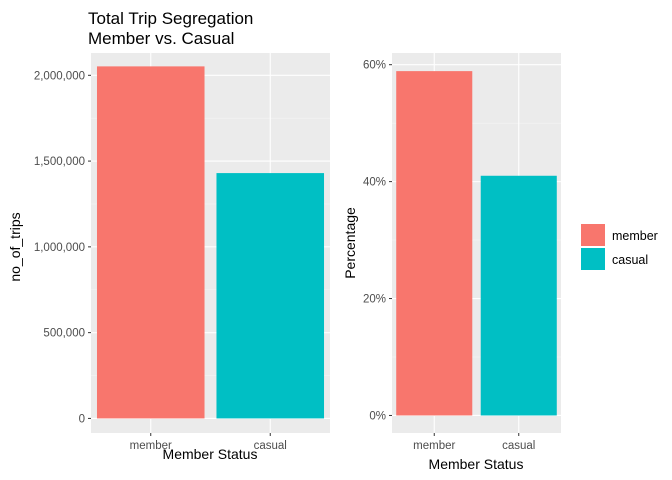 This screenshot has width=672, height=480. What do you see at coordinates (64, 334) in the screenshot?
I see `left-y-tick-label: 500,000` at bounding box center [64, 334].